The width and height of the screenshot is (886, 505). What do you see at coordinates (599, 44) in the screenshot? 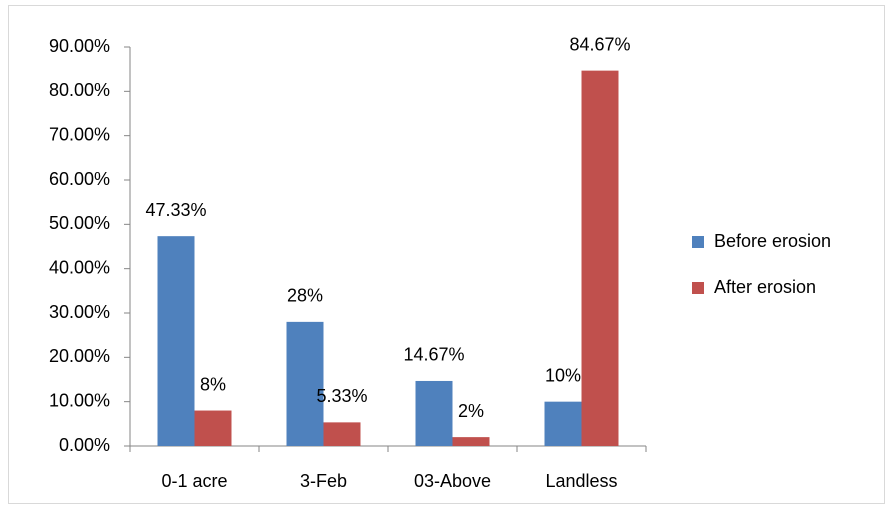
I see `data-label: 84.67%` at bounding box center [599, 44].